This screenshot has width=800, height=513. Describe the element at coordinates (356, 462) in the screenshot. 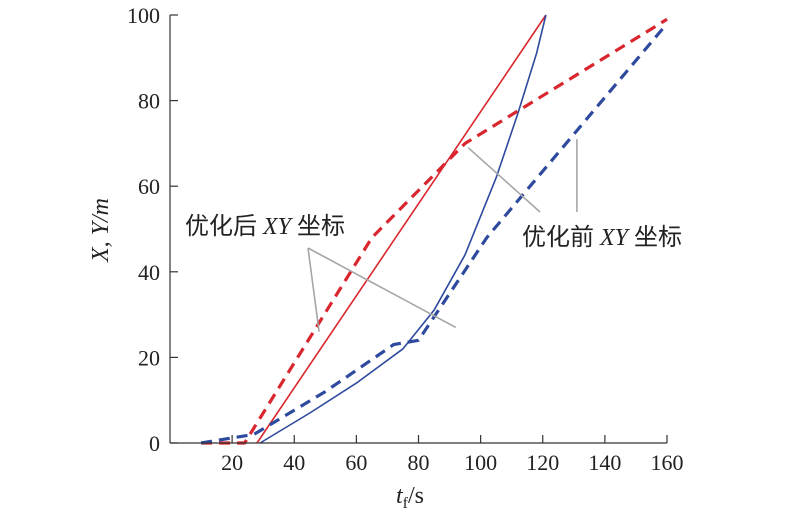

I see `x-tick-label: 60` at that location.